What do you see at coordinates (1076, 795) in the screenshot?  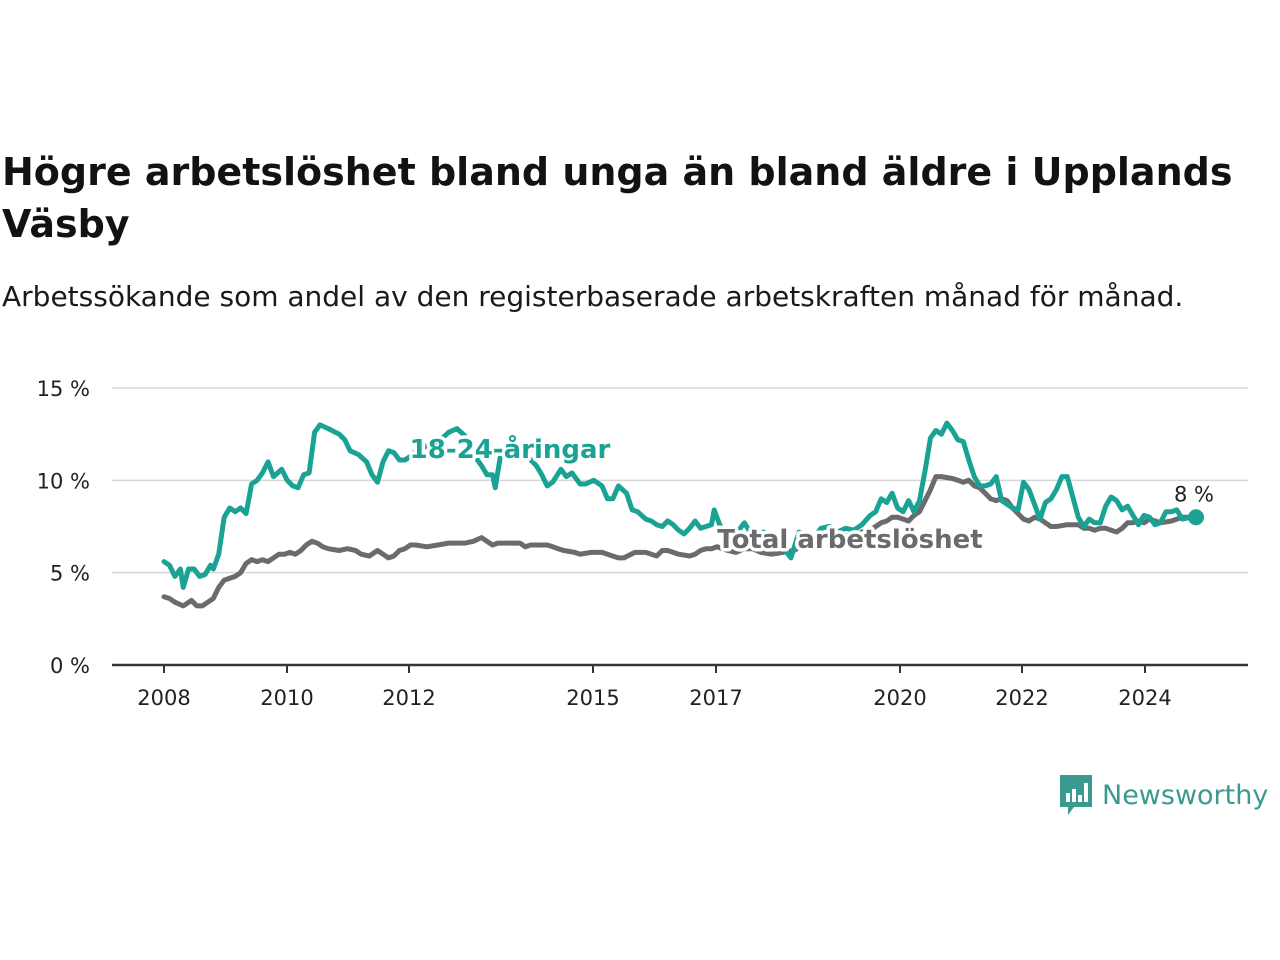 I see `newsworthy-logo-icon` at bounding box center [1076, 795].